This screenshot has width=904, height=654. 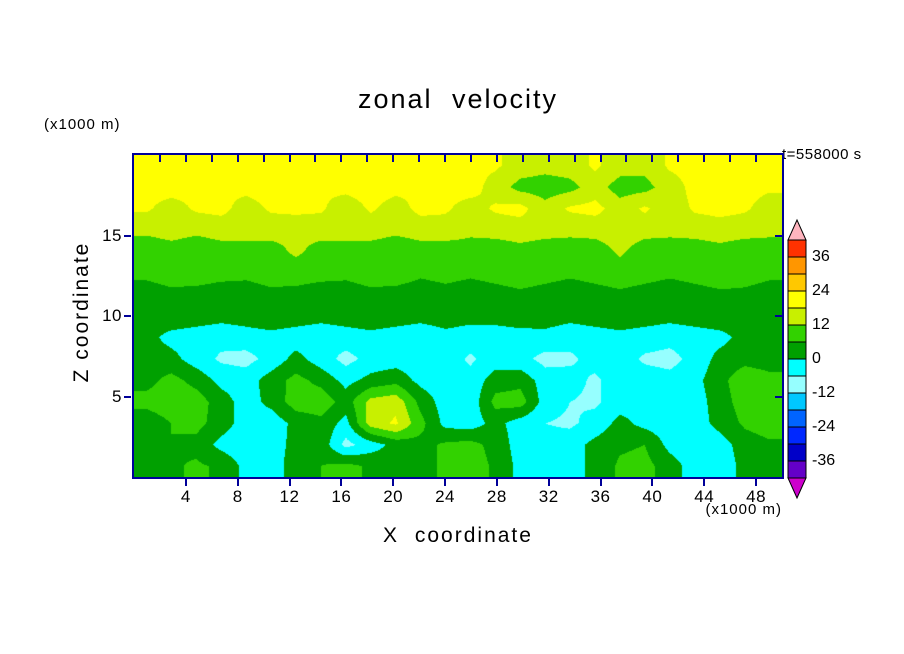 What do you see at coordinates (824, 392) in the screenshot?
I see `colorbar-label: -12` at bounding box center [824, 392].